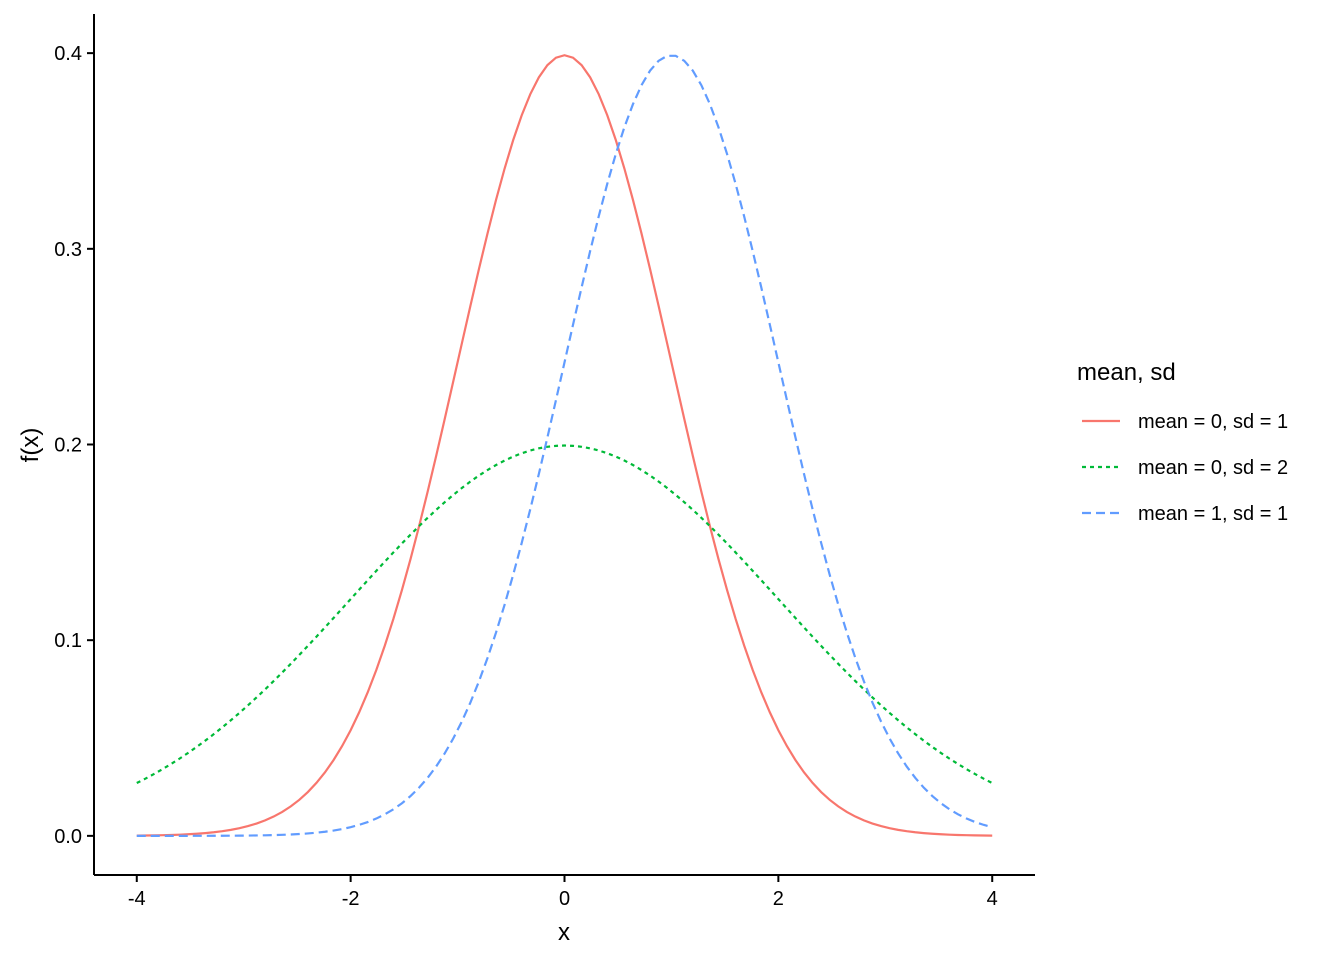 This screenshot has height=960, width=1344. I want to click on x-axis-title: x, so click(564, 932).